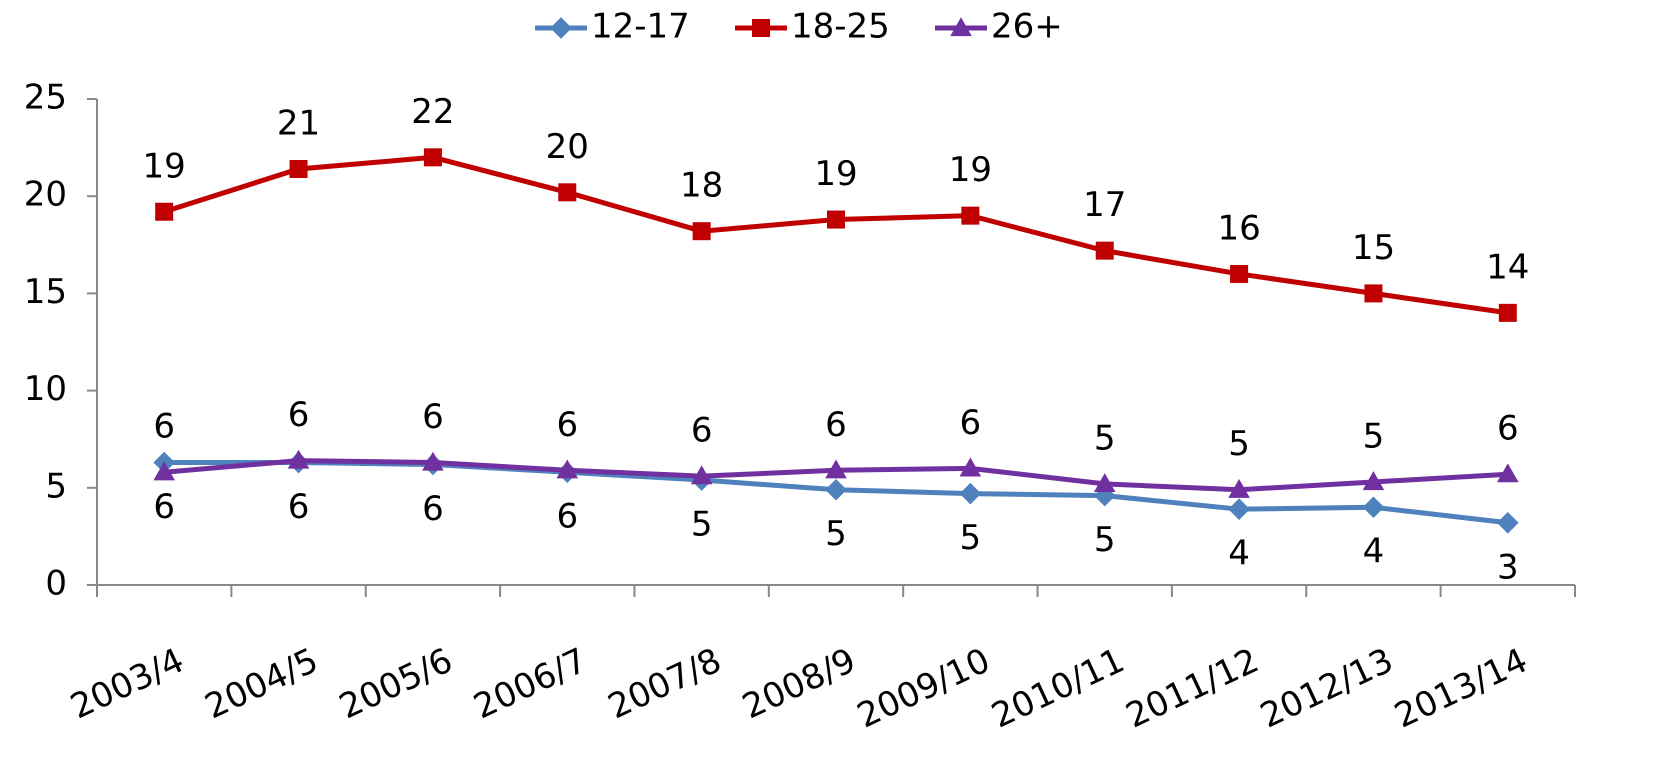 Image resolution: width=1667 pixels, height=770 pixels. What do you see at coordinates (432, 112) in the screenshot?
I see `data-label: 22` at bounding box center [432, 112].